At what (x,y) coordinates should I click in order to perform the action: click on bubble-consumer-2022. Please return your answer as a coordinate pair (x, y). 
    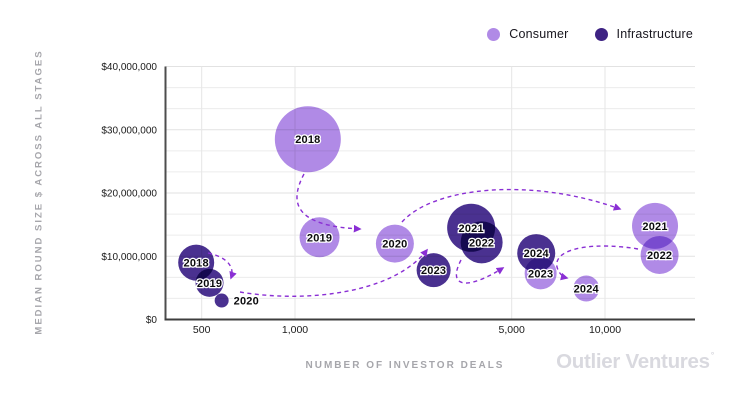
    Looking at the image, I should click on (659, 254).